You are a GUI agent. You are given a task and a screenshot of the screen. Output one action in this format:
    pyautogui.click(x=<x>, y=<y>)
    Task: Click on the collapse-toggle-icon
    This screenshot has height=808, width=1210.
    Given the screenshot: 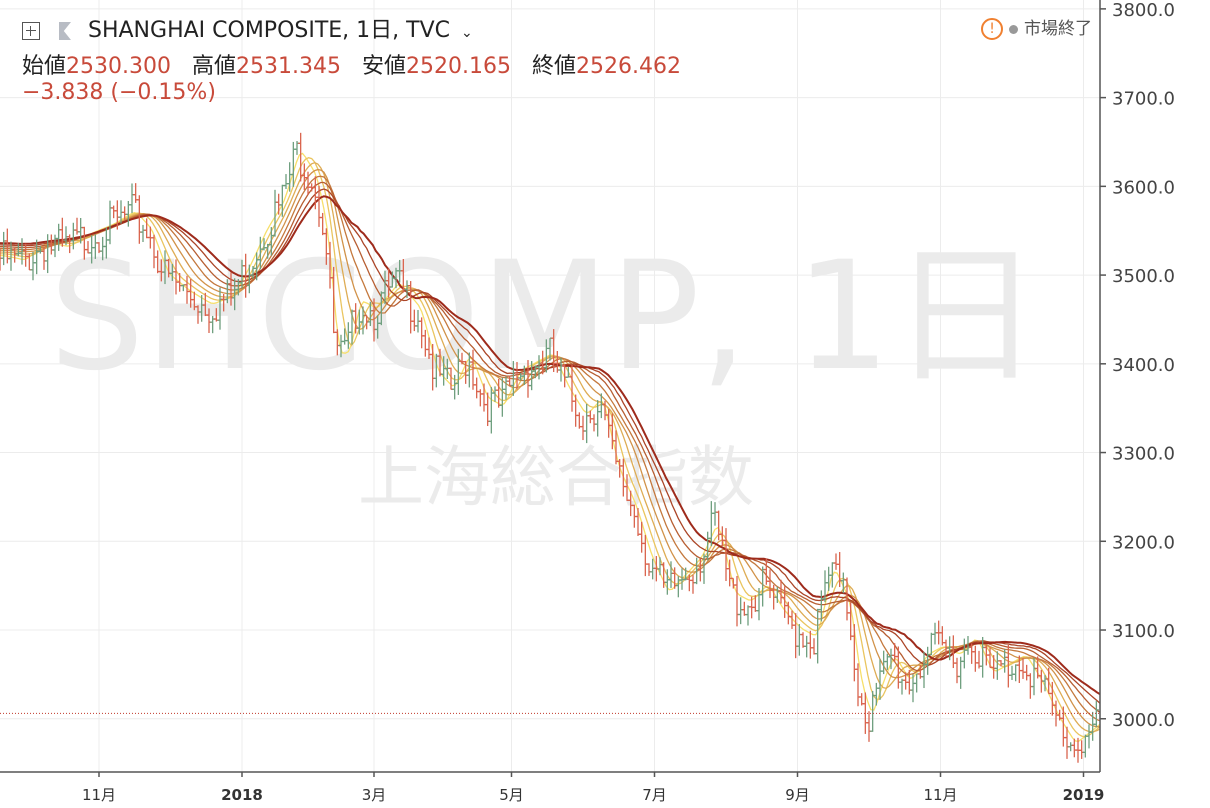 What is the action you would take?
    pyautogui.click(x=31, y=31)
    